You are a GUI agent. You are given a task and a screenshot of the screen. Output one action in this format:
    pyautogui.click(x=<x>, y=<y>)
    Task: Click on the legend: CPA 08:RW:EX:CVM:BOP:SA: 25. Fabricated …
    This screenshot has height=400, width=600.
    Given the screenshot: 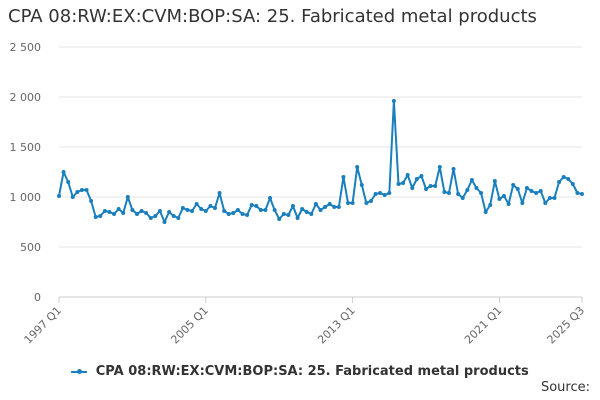 What is the action you would take?
    pyautogui.click(x=300, y=371)
    